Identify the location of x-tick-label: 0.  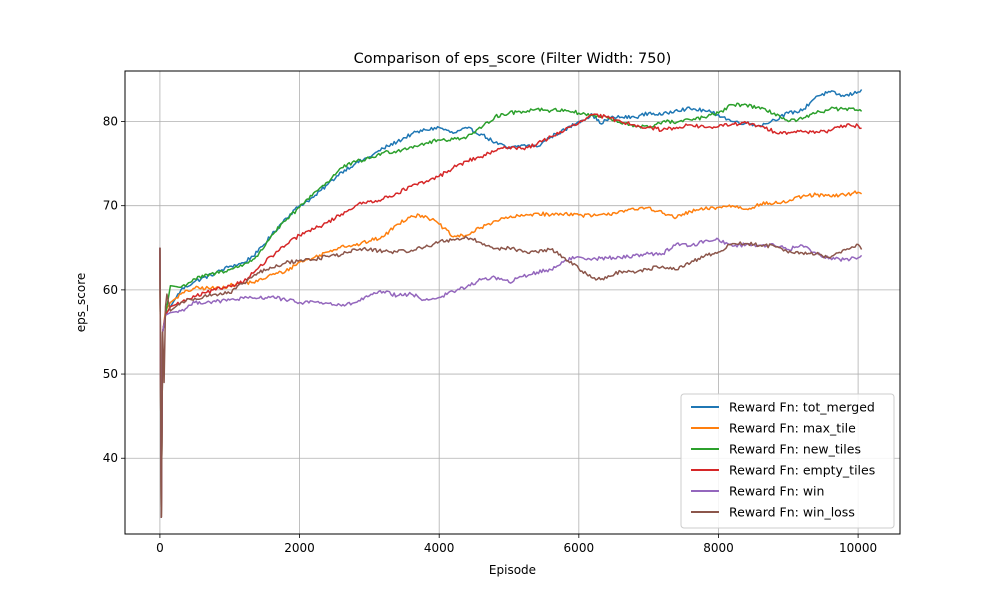
(160, 548).